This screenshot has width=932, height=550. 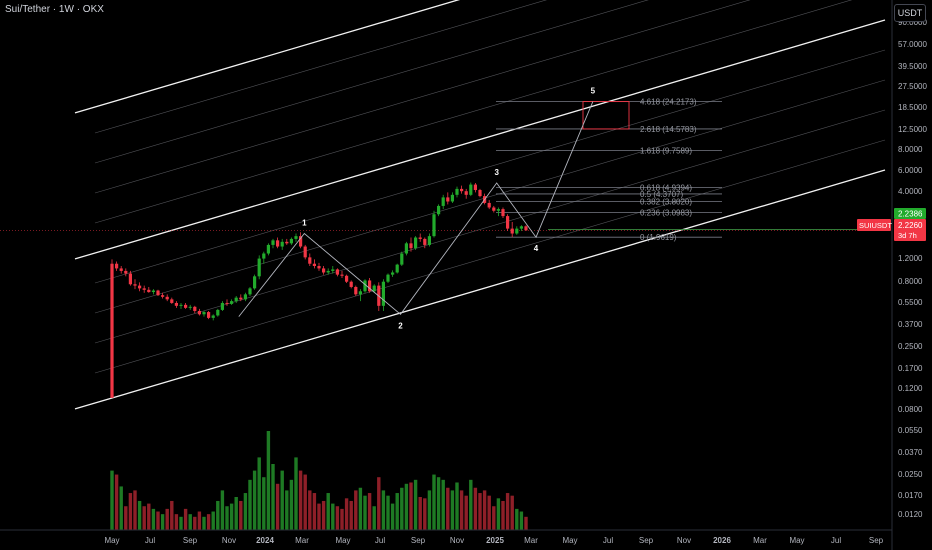 I want to click on current-price-badge, so click(x=910, y=230).